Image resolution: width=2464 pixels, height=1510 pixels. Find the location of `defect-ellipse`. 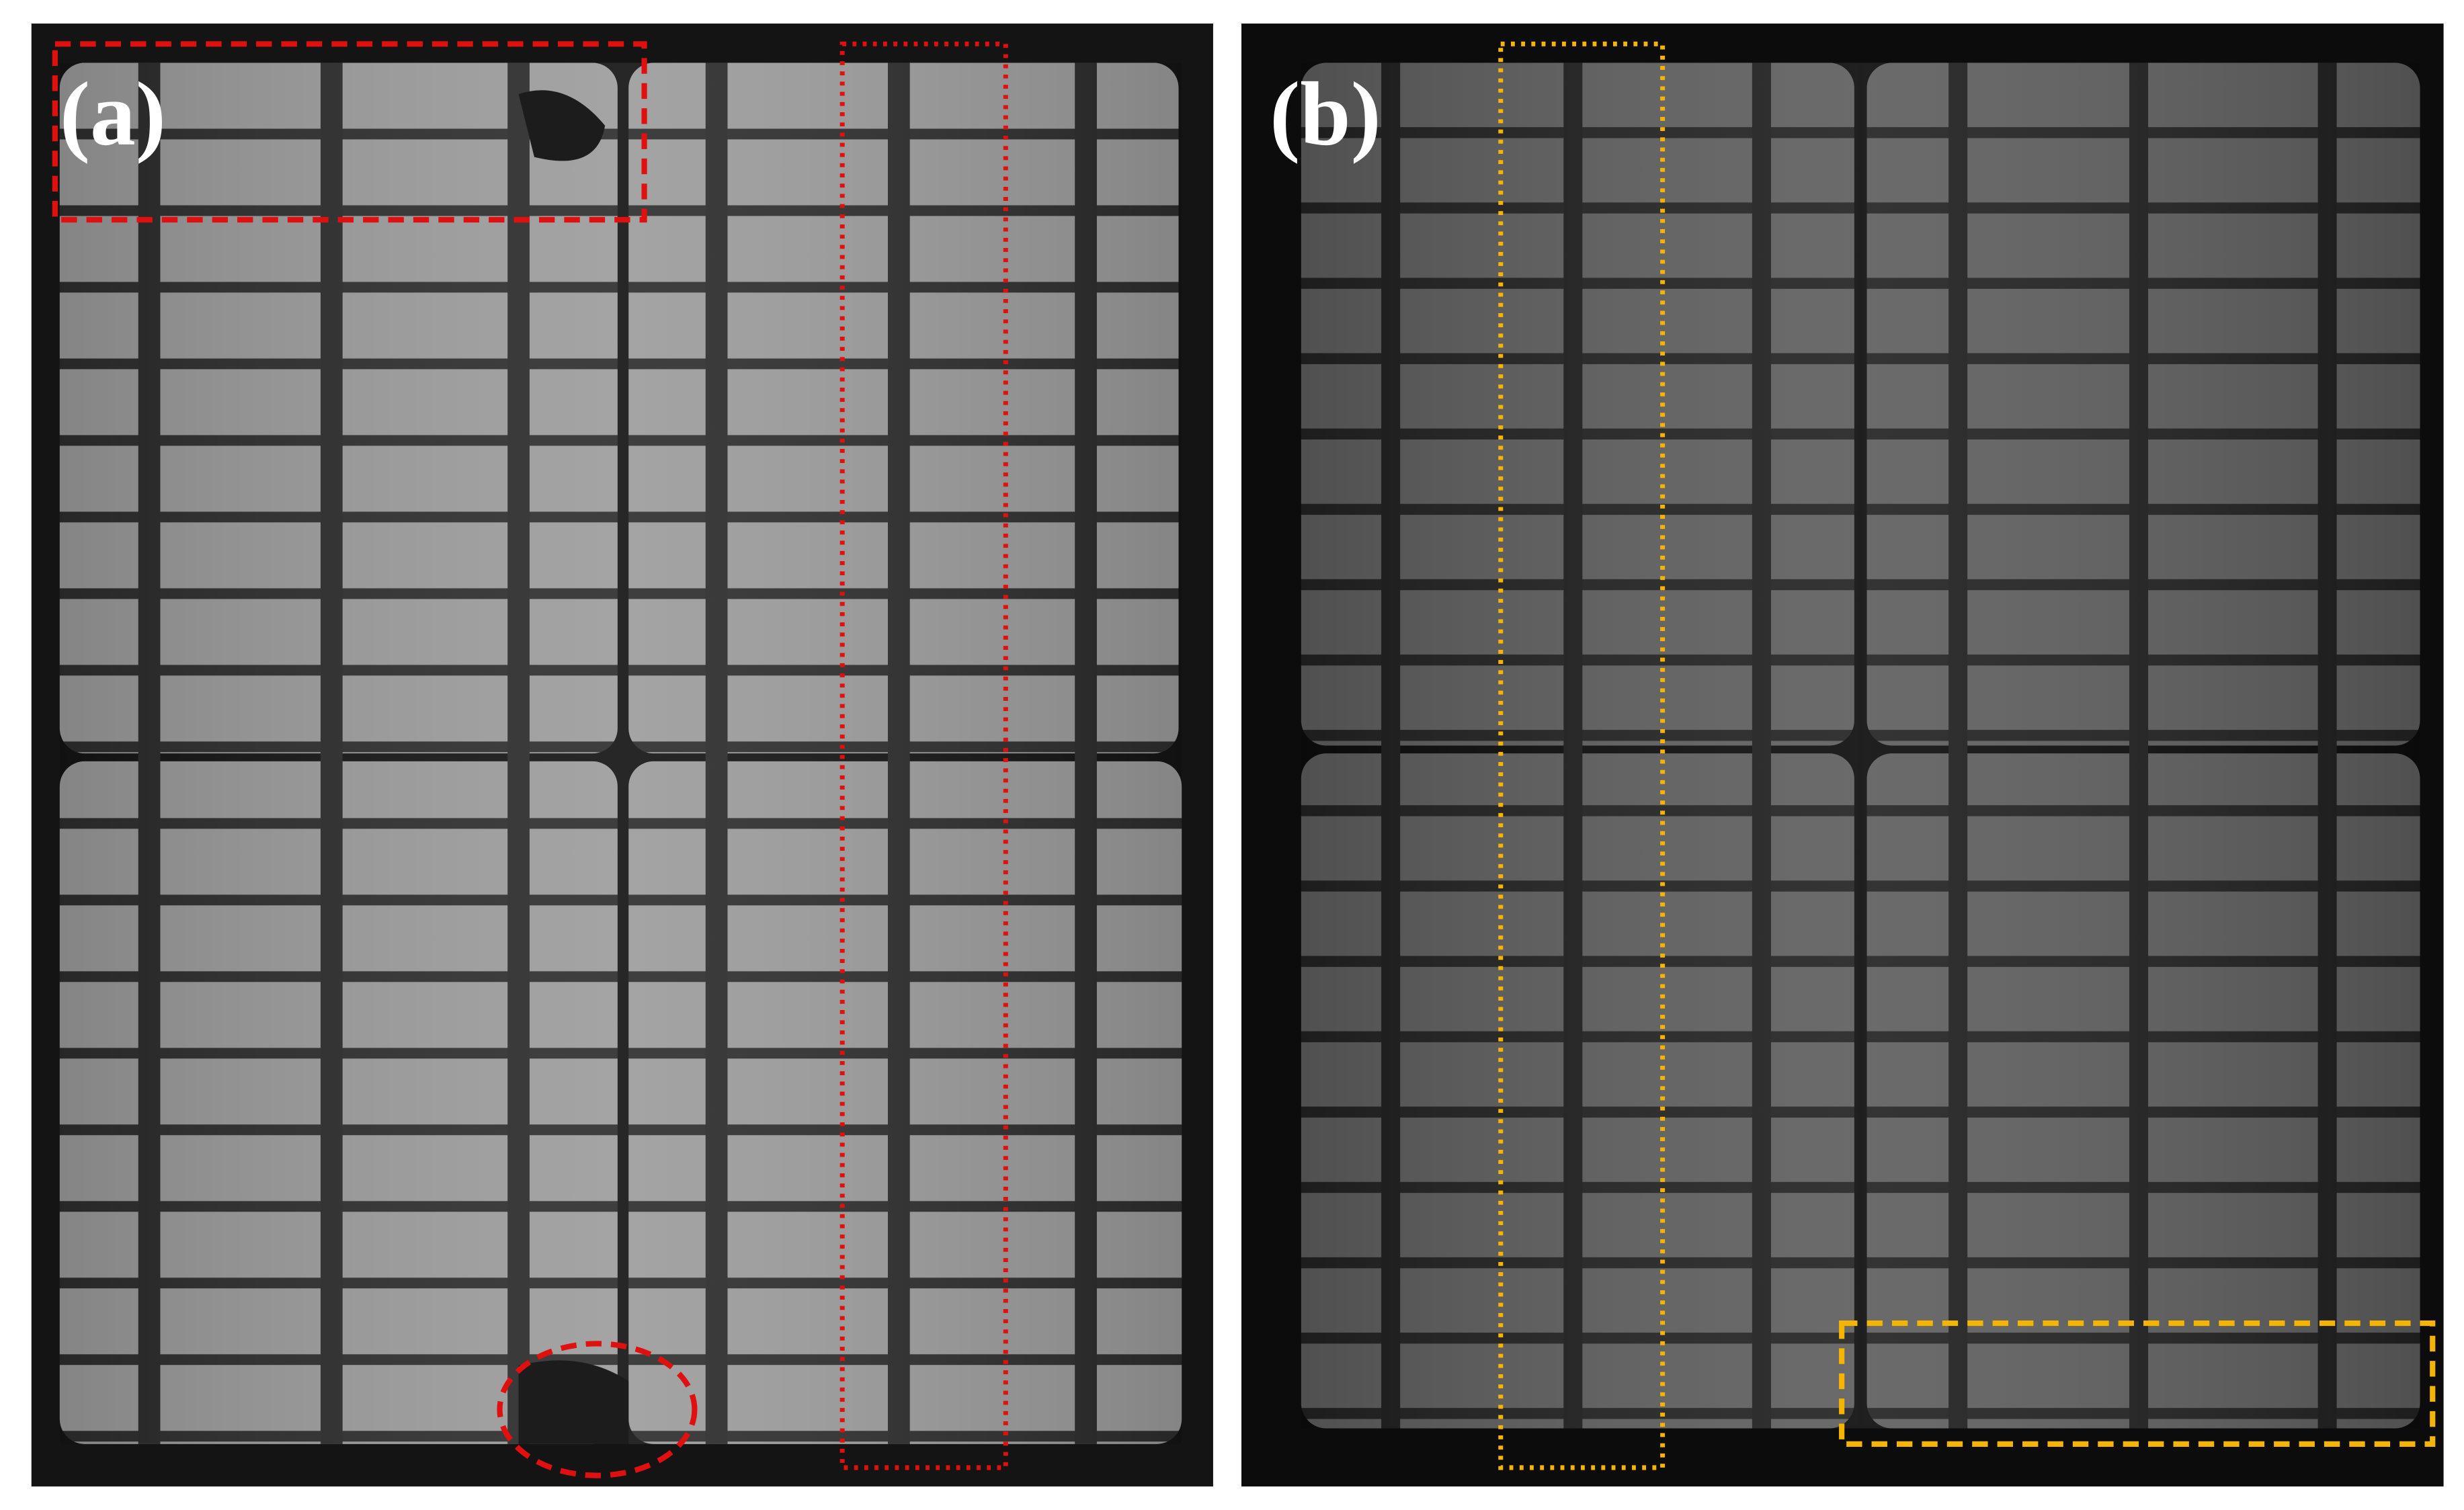

defect-ellipse is located at coordinates (597, 1409).